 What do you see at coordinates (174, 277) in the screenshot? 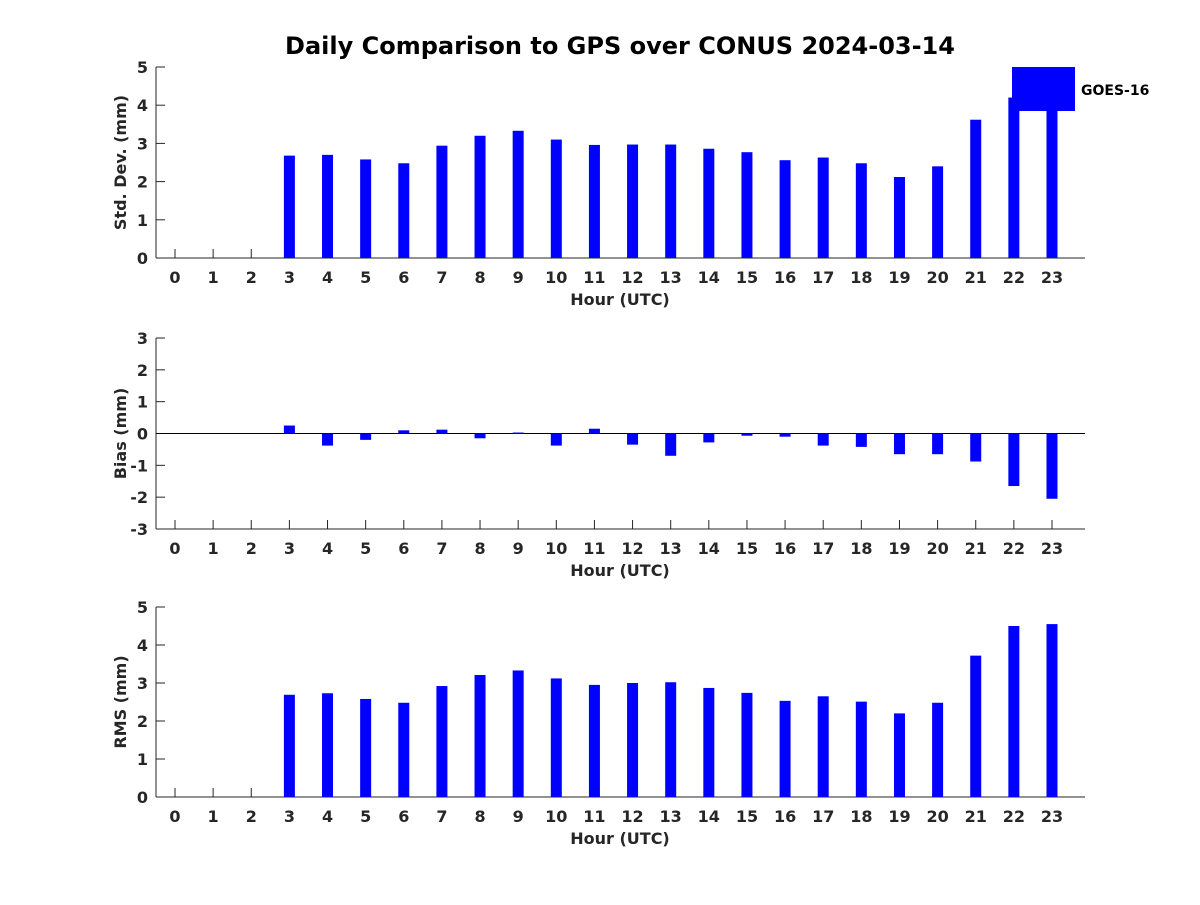
I see `x-tick-label: 0` at bounding box center [174, 277].